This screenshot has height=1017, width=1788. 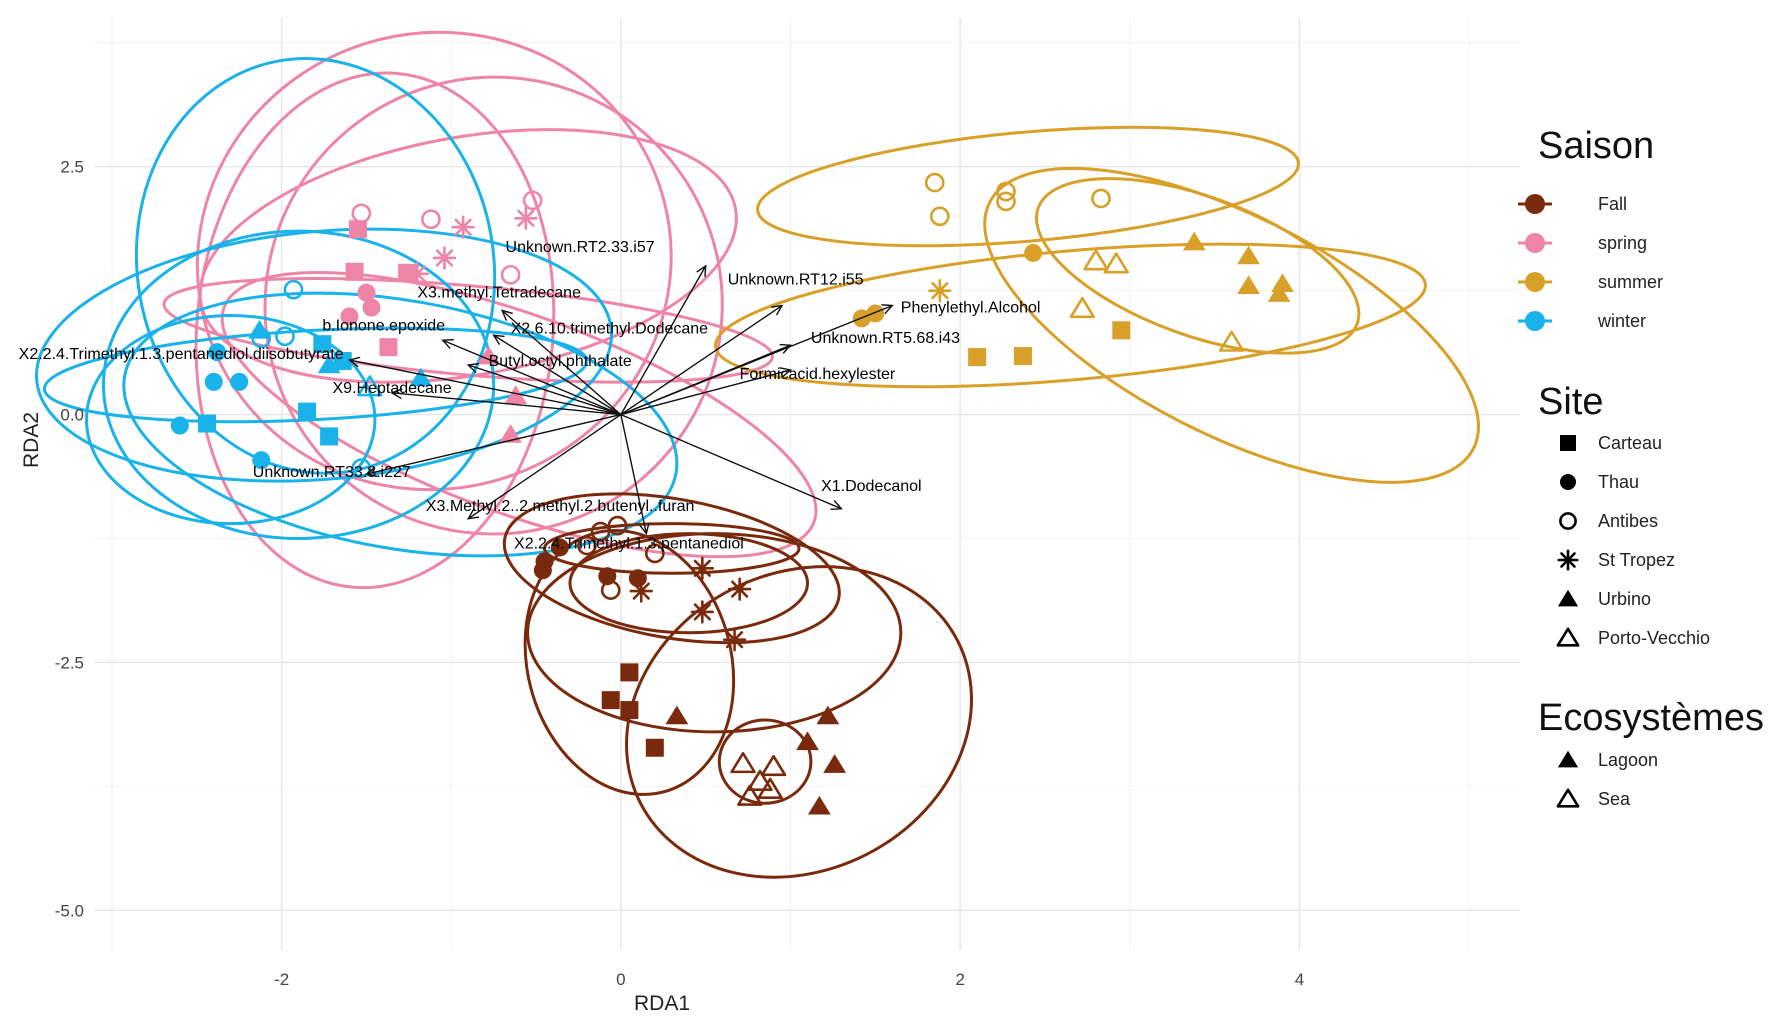 I want to click on y-tick-label: 0.0, so click(x=72, y=415).